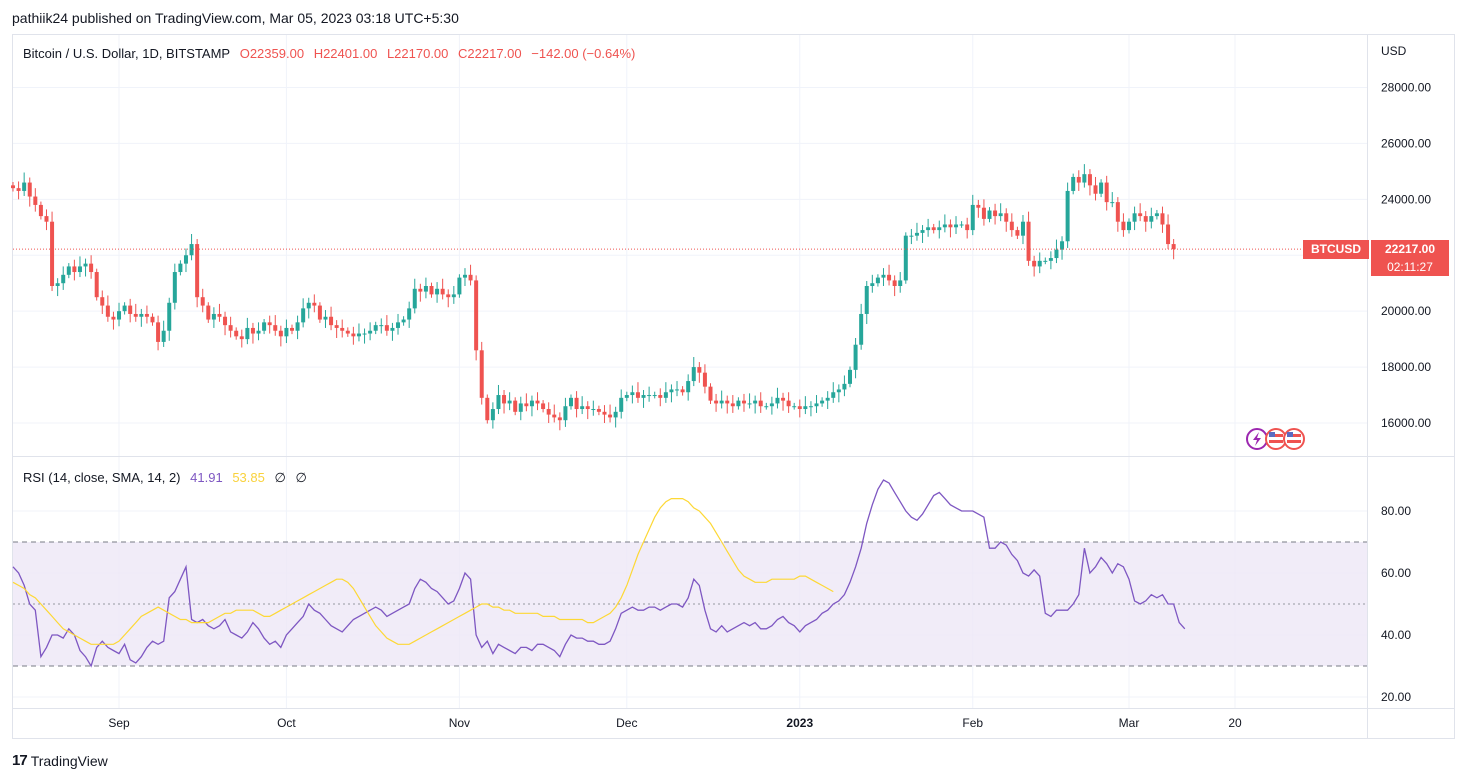 The width and height of the screenshot is (1469, 783). What do you see at coordinates (1336, 249) in the screenshot?
I see `price-tag-symbol: BTCUSD` at bounding box center [1336, 249].